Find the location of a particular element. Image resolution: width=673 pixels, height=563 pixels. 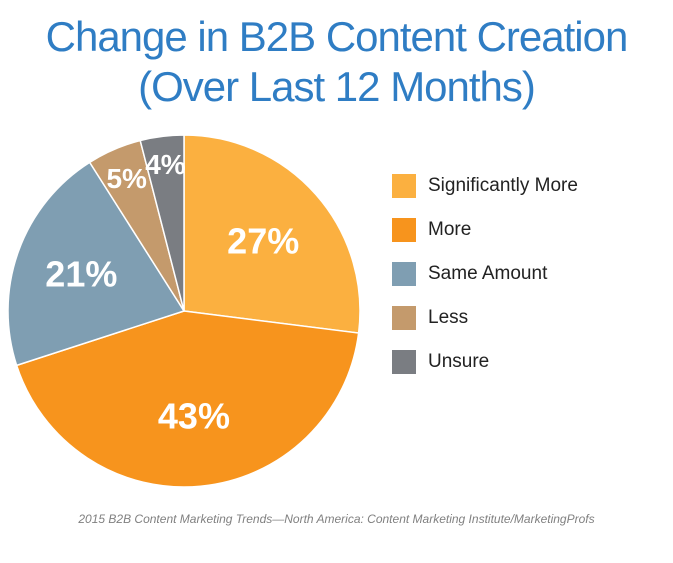

pie-slice-same-amount is located at coordinates (96, 264).